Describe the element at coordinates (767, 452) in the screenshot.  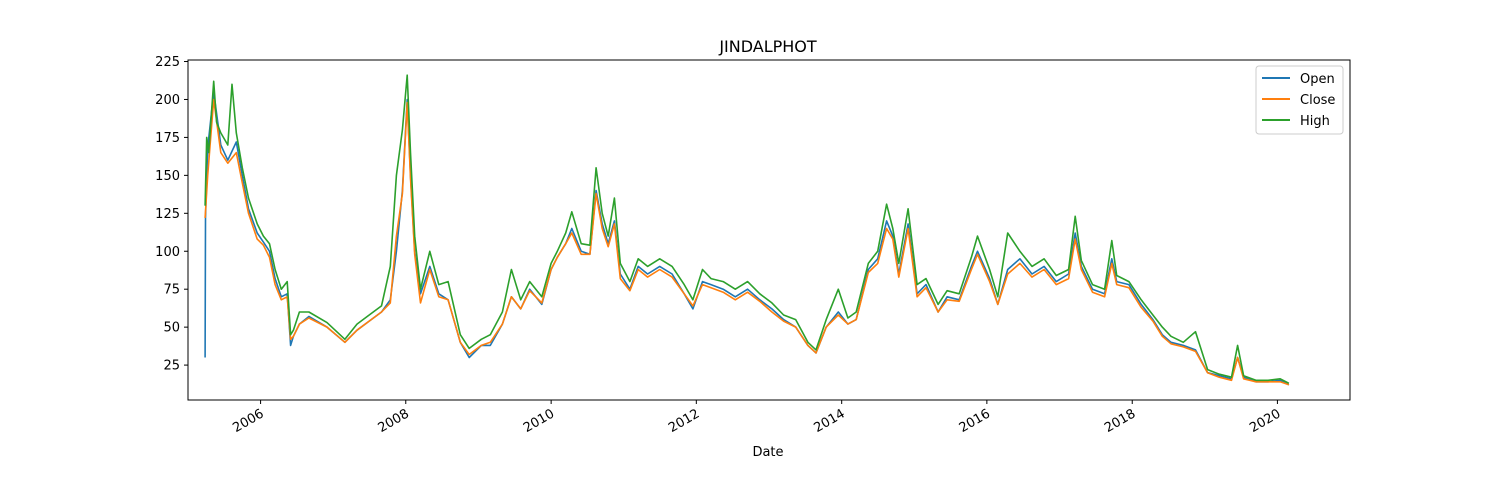
I see `x-axis-label: Date` at that location.